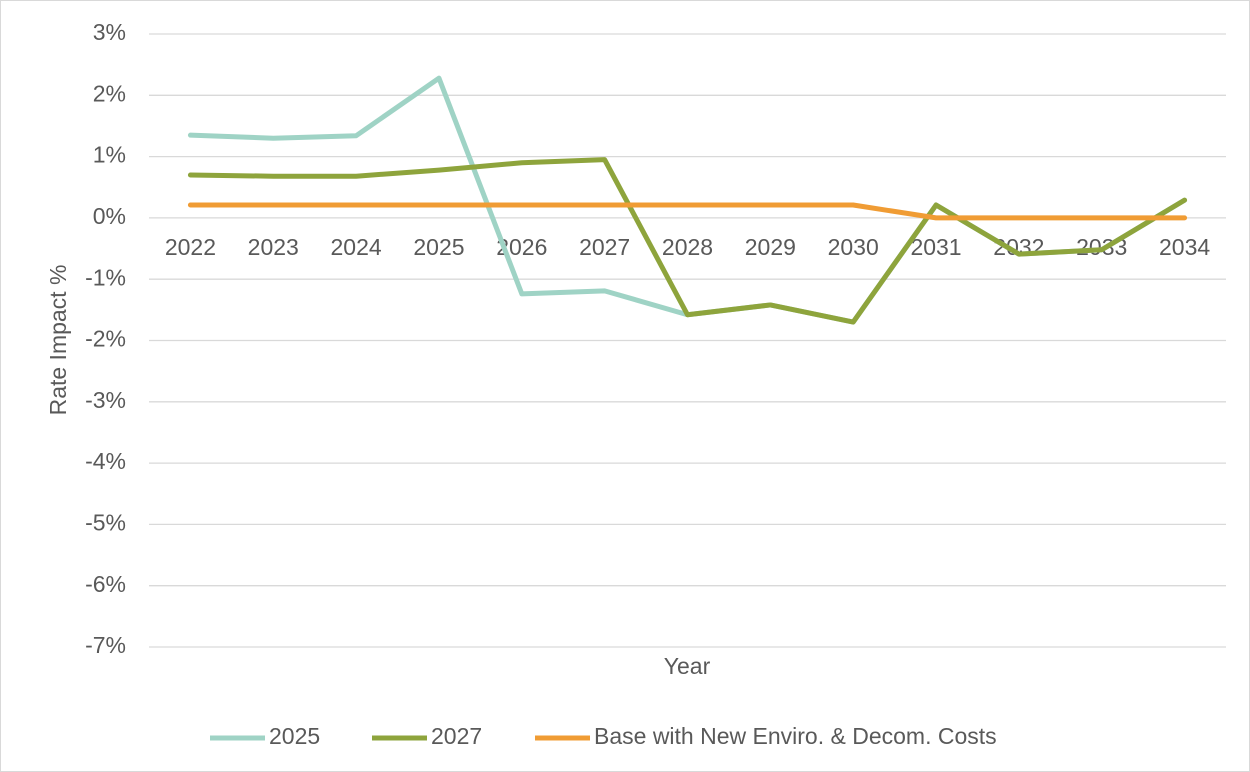  I want to click on y-tick-label: -3%, so click(105, 400).